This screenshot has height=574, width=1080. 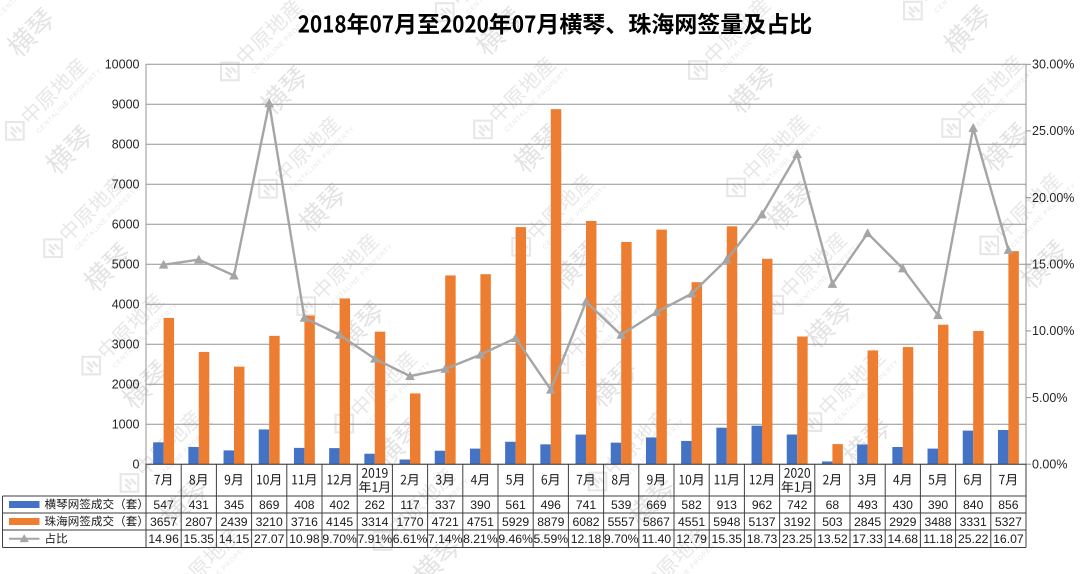 I want to click on svg-text: 4145, so click(x=339, y=522).